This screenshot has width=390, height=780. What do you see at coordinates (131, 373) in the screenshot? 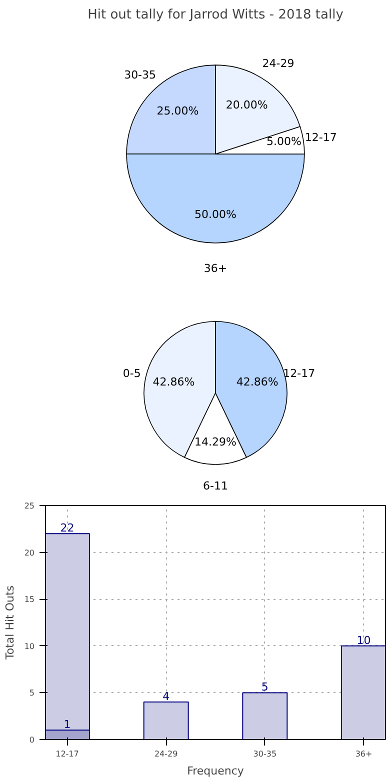
I see `slice-label: 0-5` at bounding box center [131, 373].